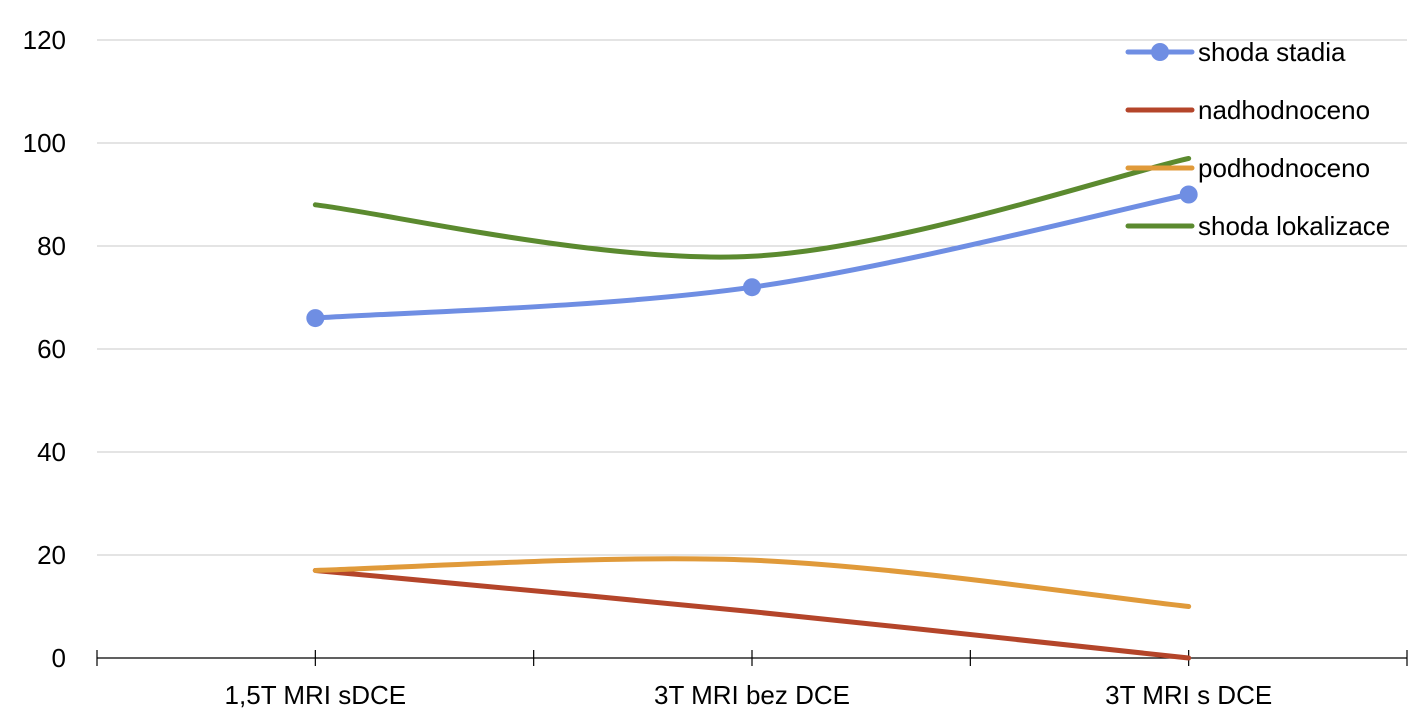 Image resolution: width=1418 pixels, height=712 pixels. I want to click on y-axis-tick-labels: 0 20 40 60 80 100 120, so click(44, 349).